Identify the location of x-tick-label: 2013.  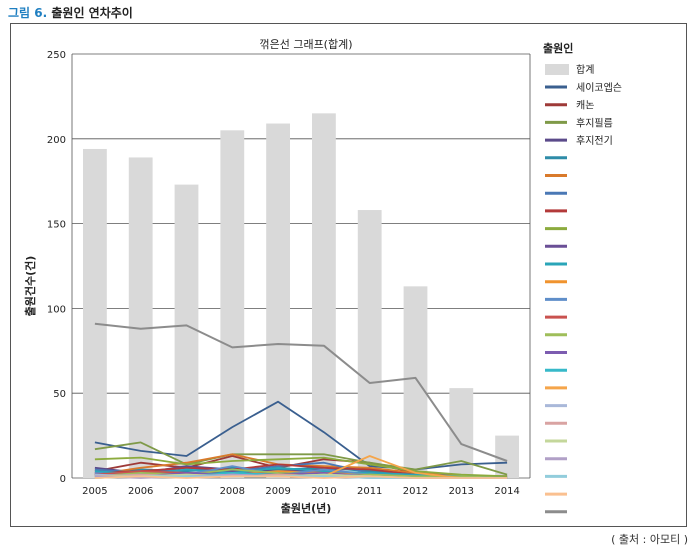
(461, 491).